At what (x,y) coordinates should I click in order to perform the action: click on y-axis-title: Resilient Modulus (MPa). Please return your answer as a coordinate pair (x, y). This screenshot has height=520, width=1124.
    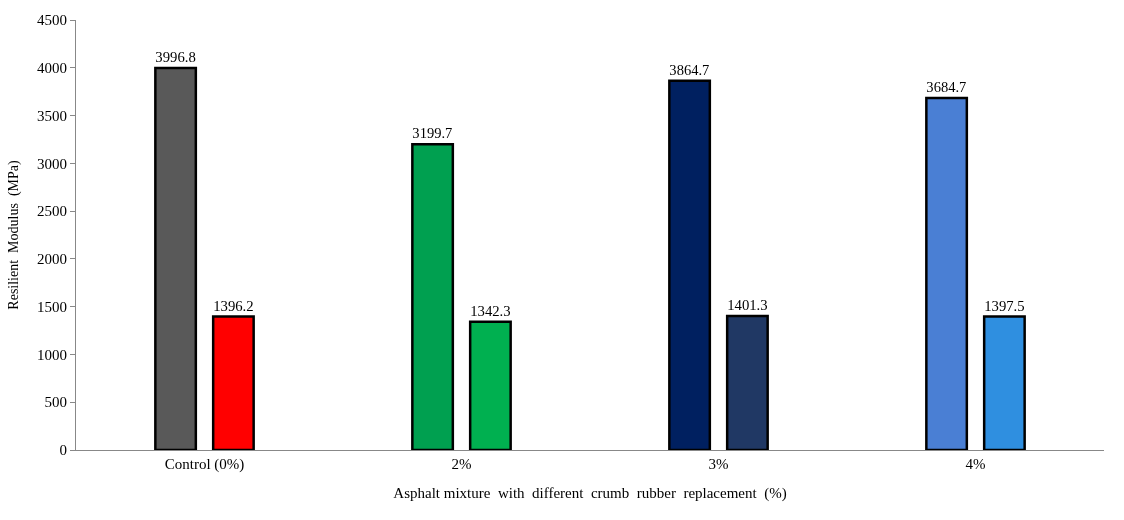
    Looking at the image, I should click on (13, 235).